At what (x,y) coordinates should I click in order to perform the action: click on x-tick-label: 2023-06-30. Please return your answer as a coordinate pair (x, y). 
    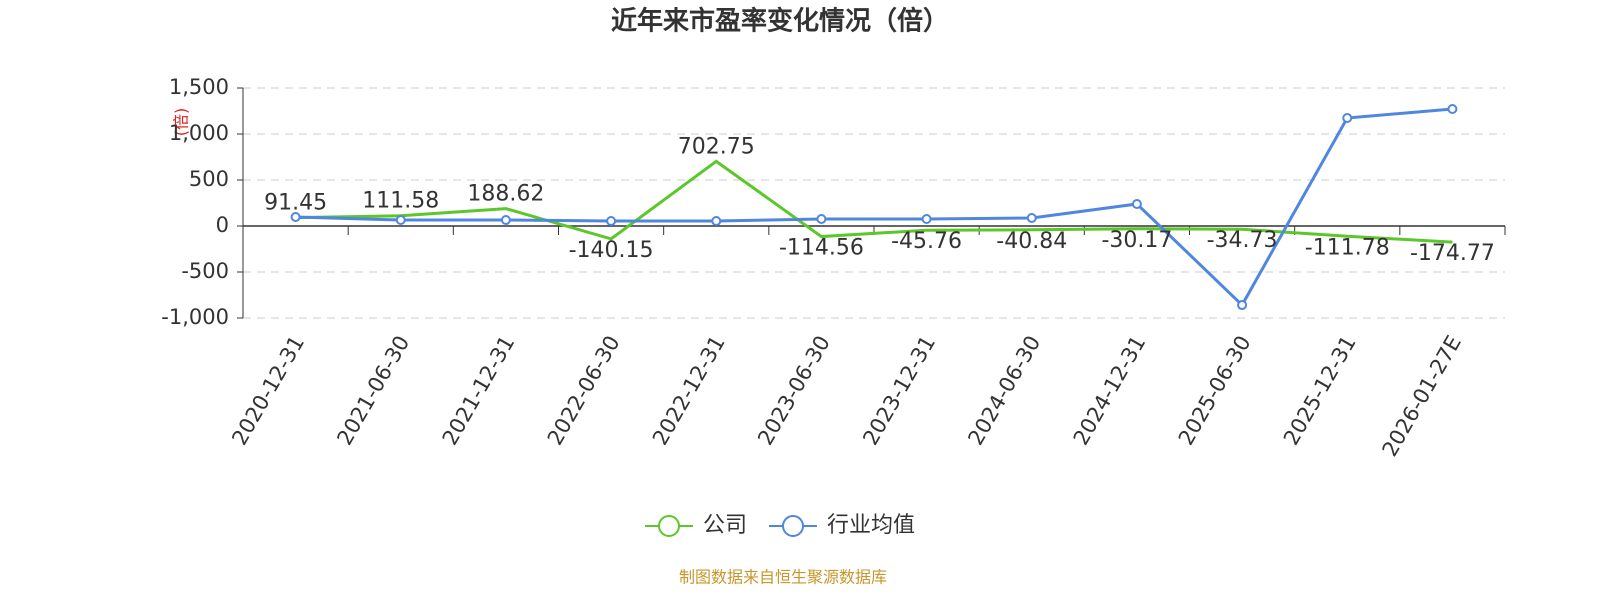
    Looking at the image, I should click on (794, 391).